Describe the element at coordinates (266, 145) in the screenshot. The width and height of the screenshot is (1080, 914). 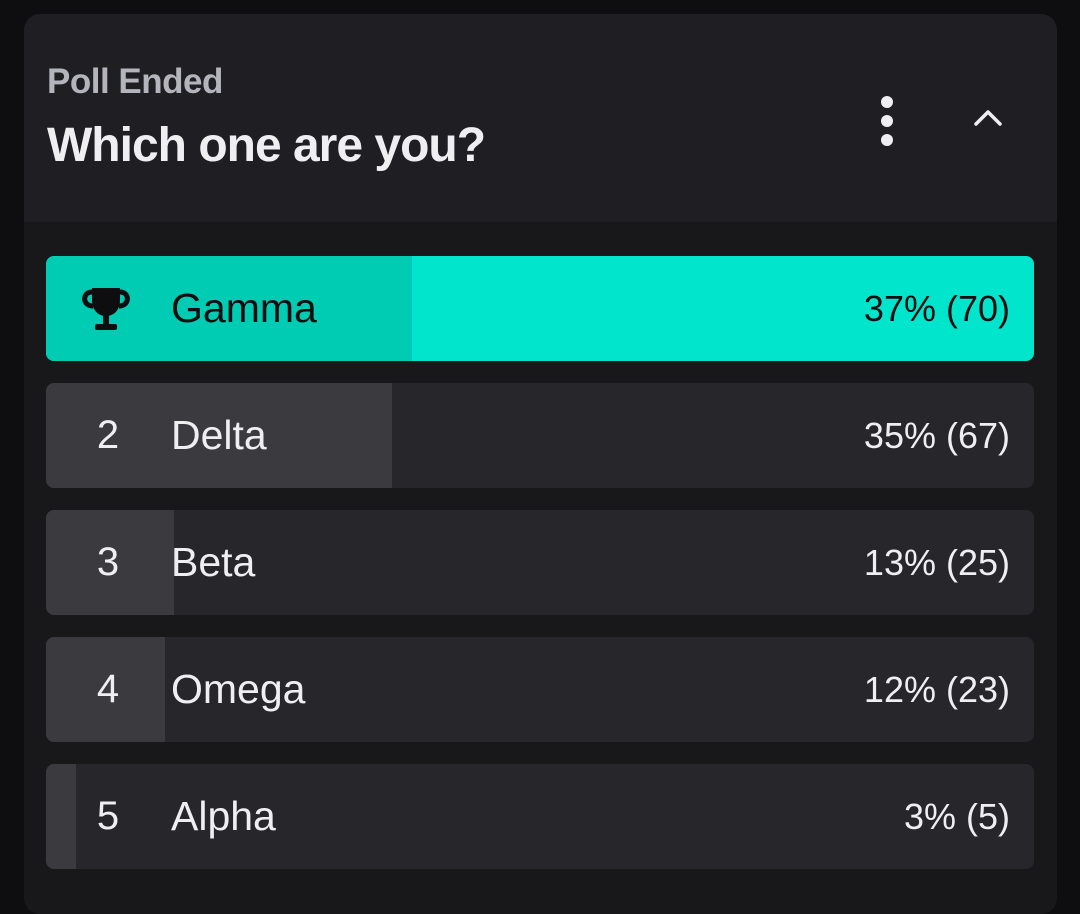
I see `poll-question: Which one are you?` at that location.